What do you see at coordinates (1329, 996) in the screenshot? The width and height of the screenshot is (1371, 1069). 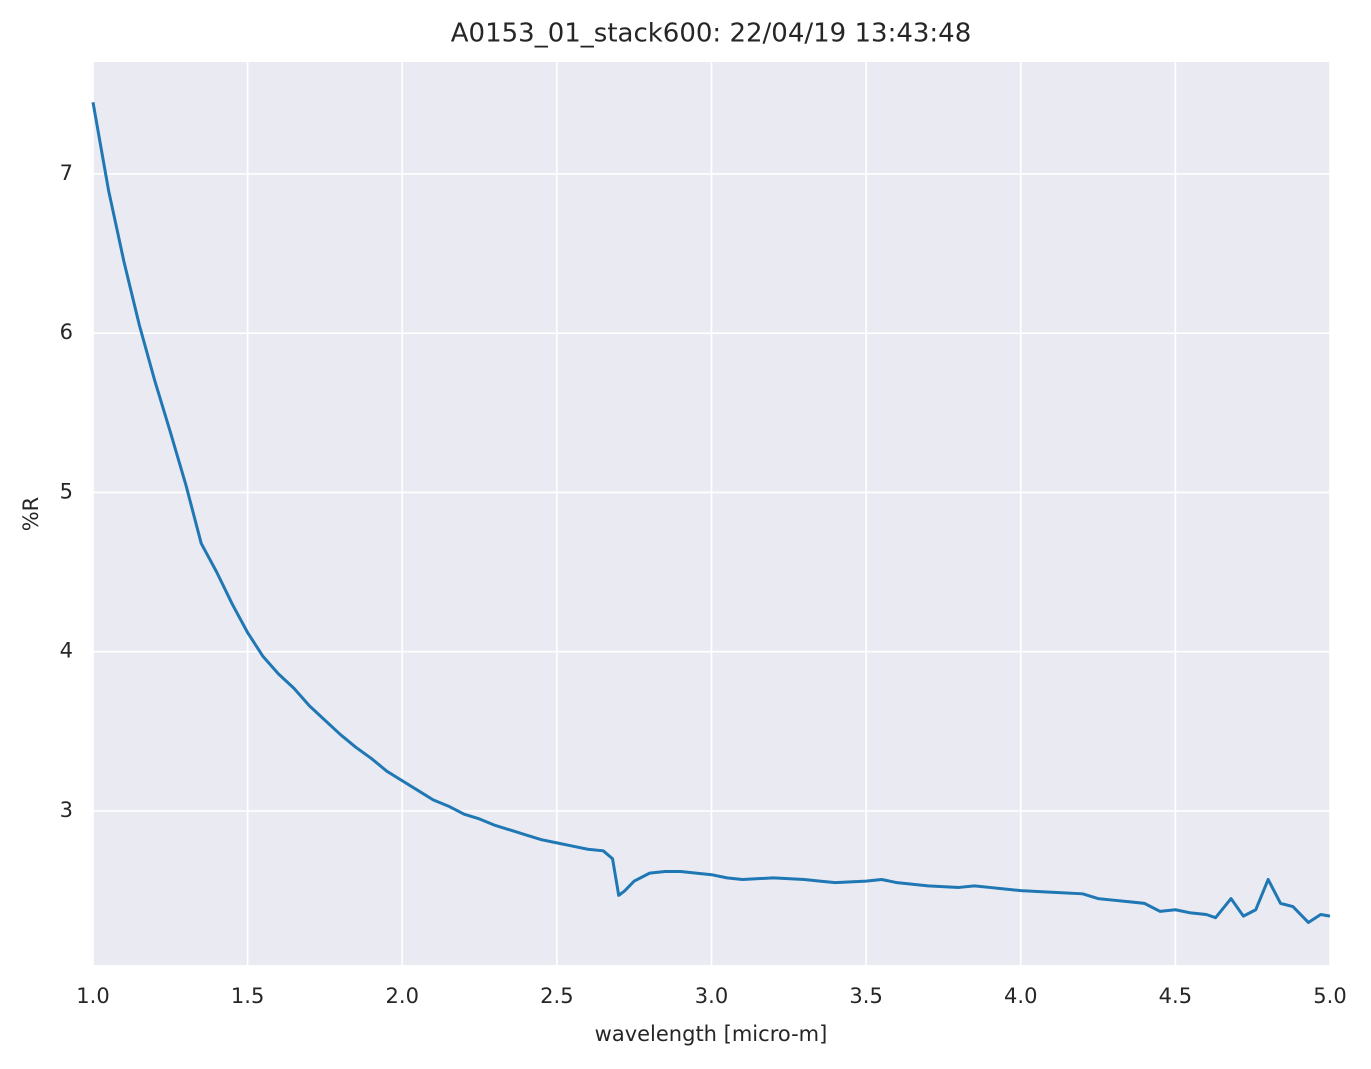 I see `x-tick-label: 5.0` at bounding box center [1329, 996].